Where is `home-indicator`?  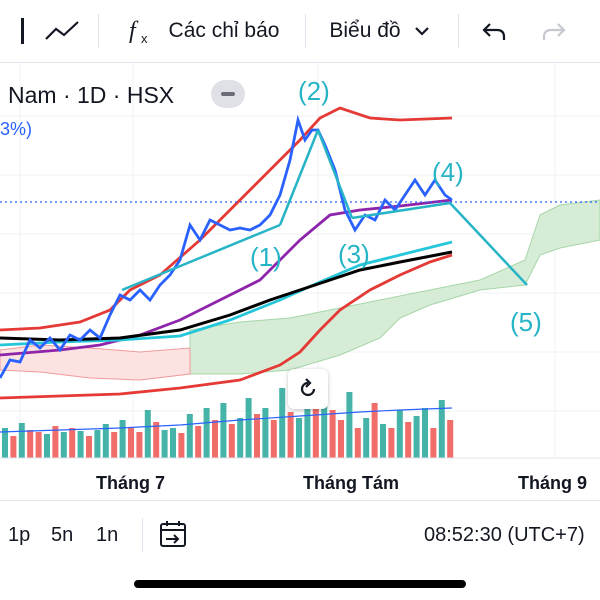
home-indicator is located at coordinates (300, 584).